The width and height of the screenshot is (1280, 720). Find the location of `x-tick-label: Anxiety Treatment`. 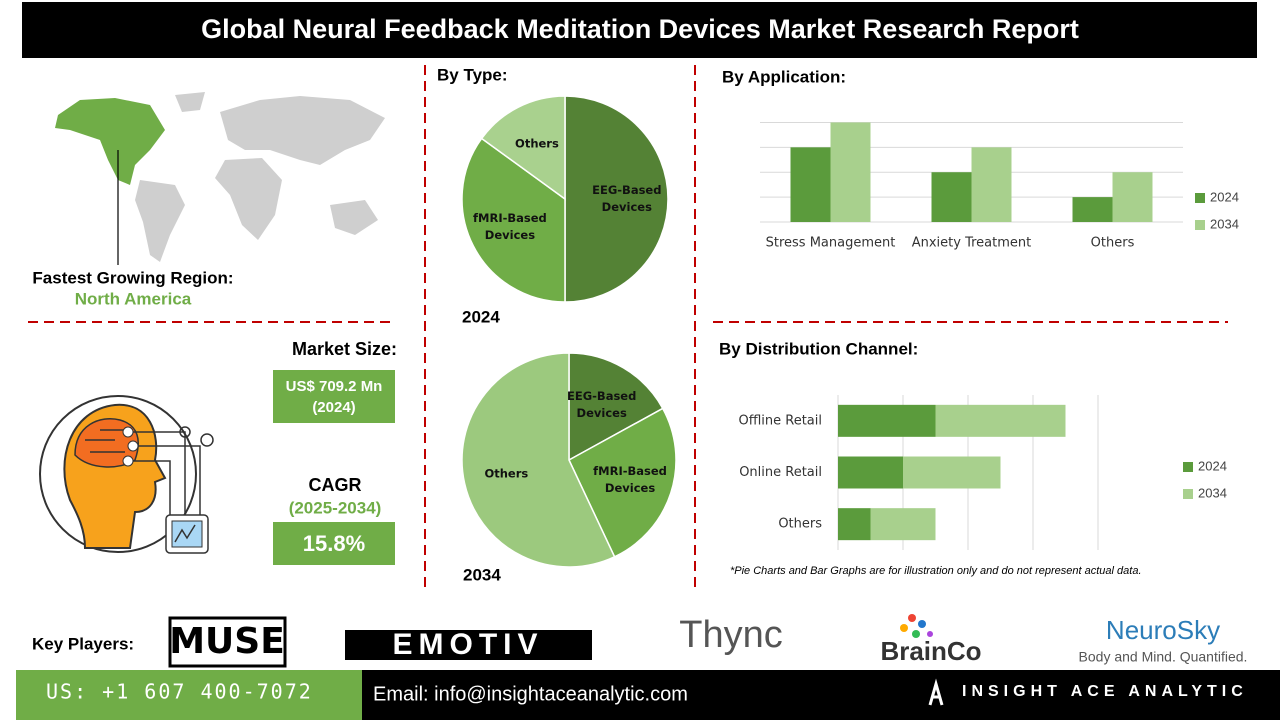

x-tick-label: Anxiety Treatment is located at coordinates (972, 243).